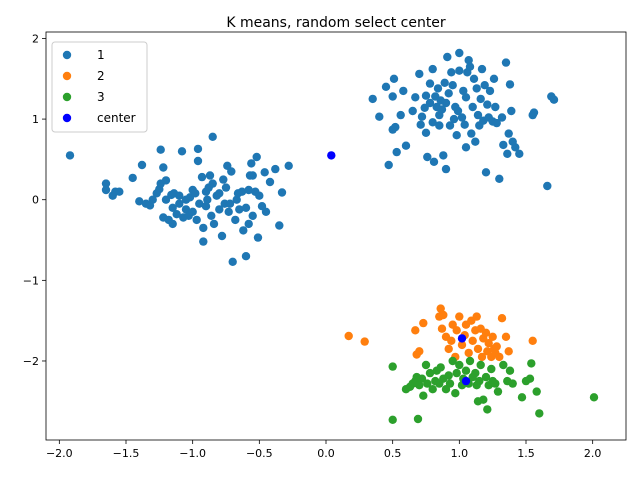  I want to click on y-tick-label: 1, so click(35, 119).